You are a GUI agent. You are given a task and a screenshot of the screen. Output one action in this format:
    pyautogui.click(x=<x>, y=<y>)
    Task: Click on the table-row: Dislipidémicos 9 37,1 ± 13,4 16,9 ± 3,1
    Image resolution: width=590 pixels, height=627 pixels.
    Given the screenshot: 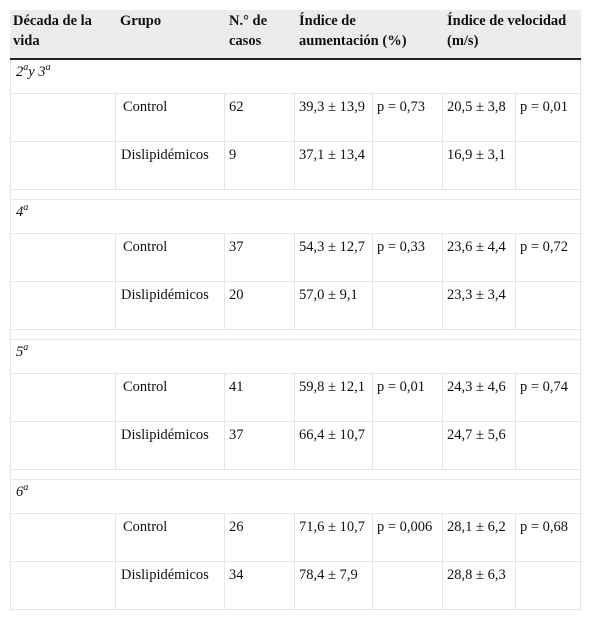 What is the action you would take?
    pyautogui.click(x=296, y=165)
    